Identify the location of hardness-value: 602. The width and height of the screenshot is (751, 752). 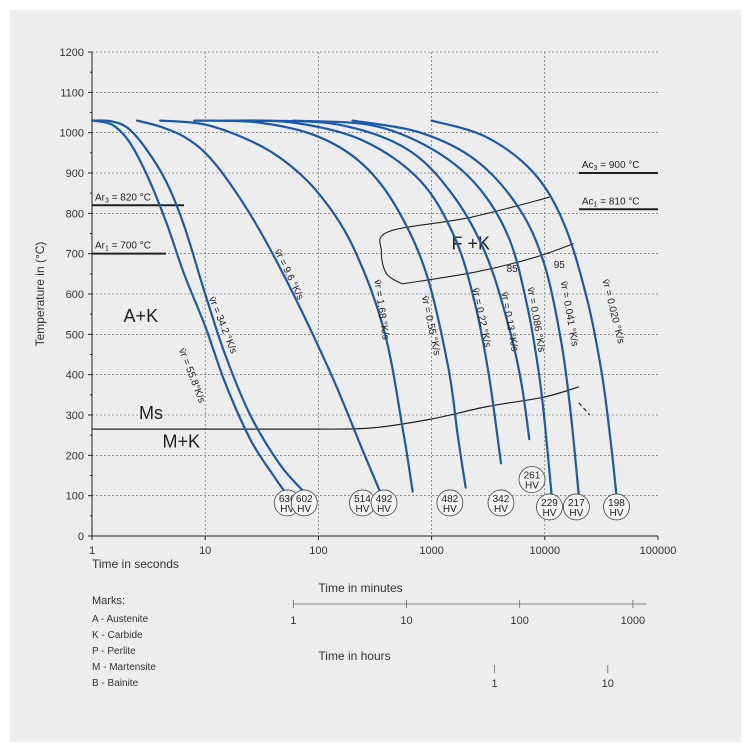
(304, 499).